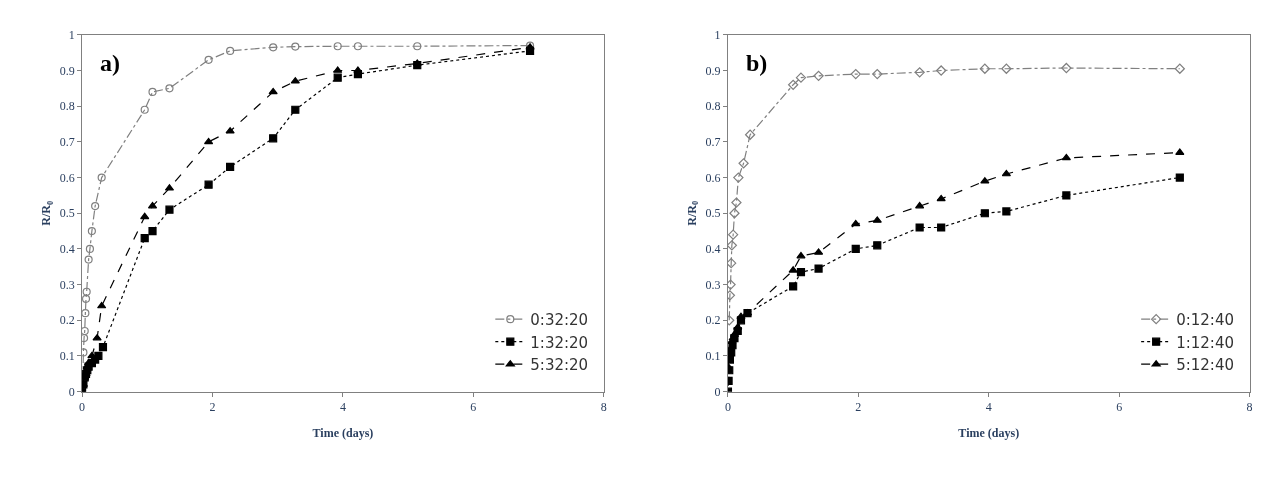 The height and width of the screenshot is (480, 1282). I want to click on legend-label: 0:32:20, so click(559, 320).